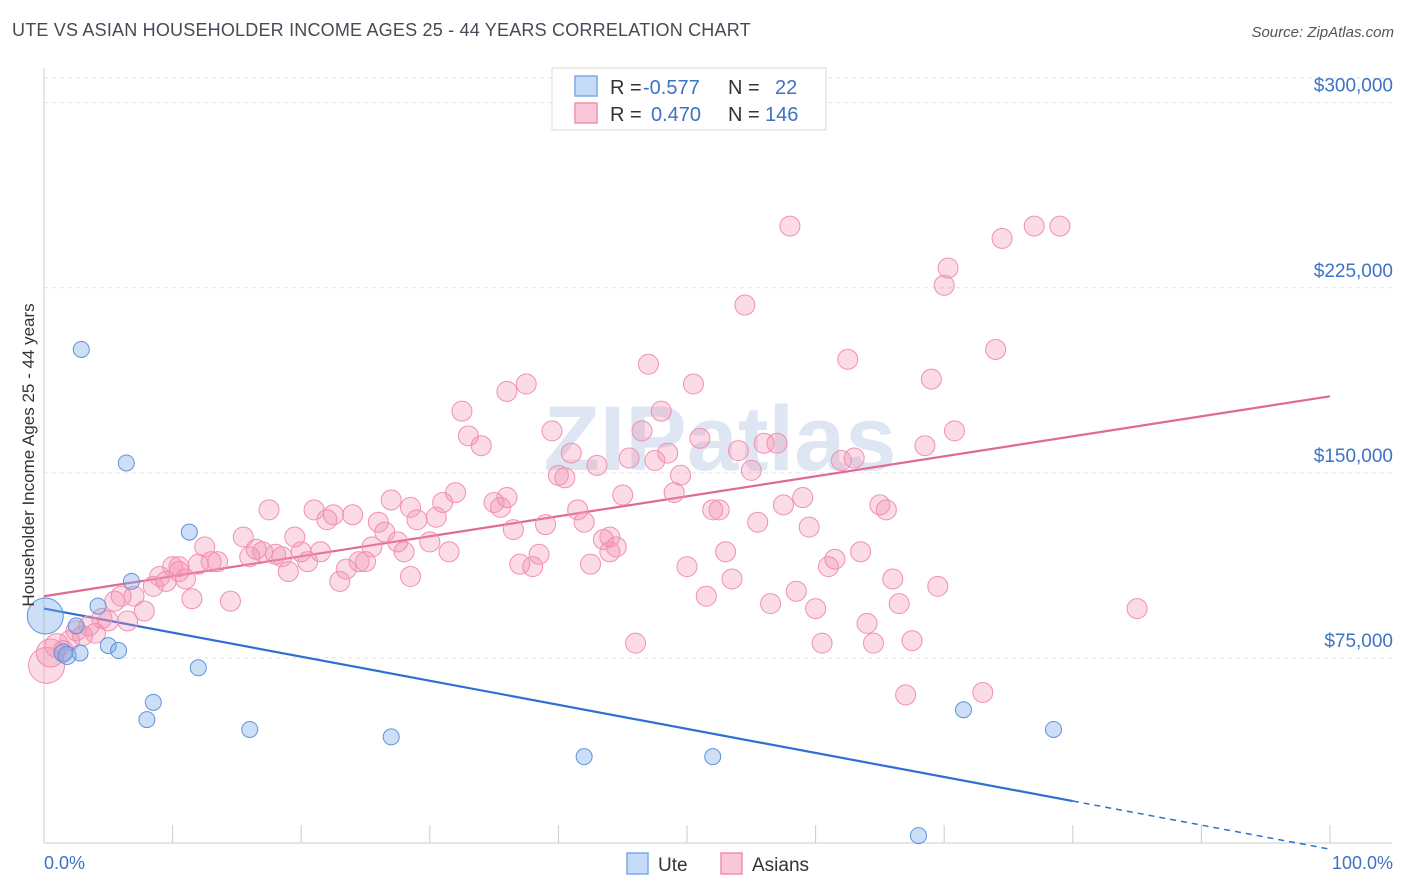 This screenshot has height=892, width=1406. I want to click on legend-ute-r-label: R =, so click(626, 88).